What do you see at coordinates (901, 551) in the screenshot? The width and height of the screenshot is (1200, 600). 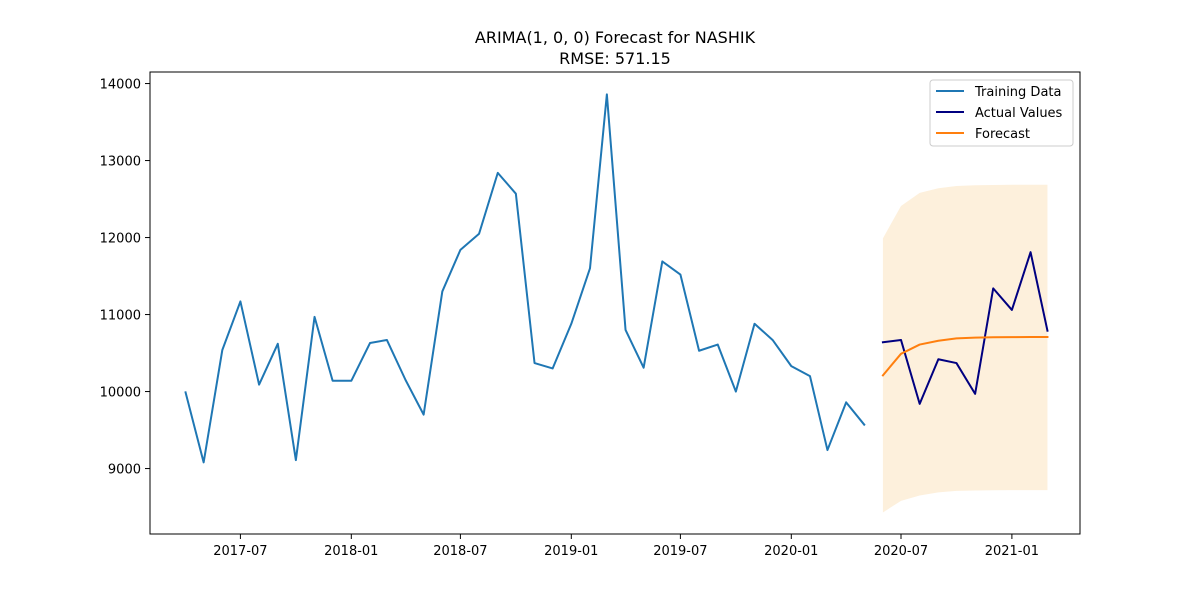 I see `x-tick-label: 2020-07` at bounding box center [901, 551].